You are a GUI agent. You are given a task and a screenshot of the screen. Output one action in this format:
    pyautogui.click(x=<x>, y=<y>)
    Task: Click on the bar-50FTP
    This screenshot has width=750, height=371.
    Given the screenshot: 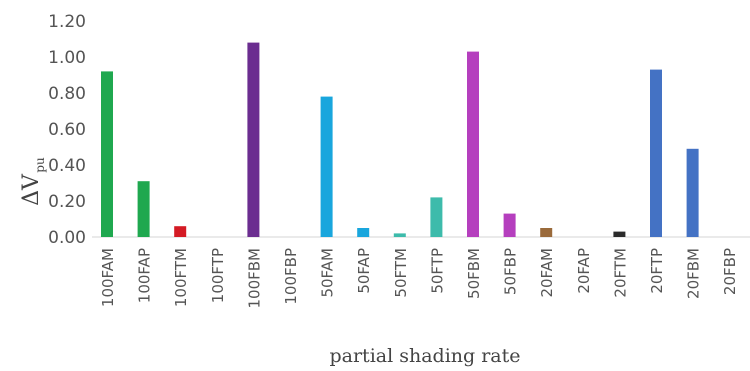 What is the action you would take?
    pyautogui.click(x=436, y=217)
    